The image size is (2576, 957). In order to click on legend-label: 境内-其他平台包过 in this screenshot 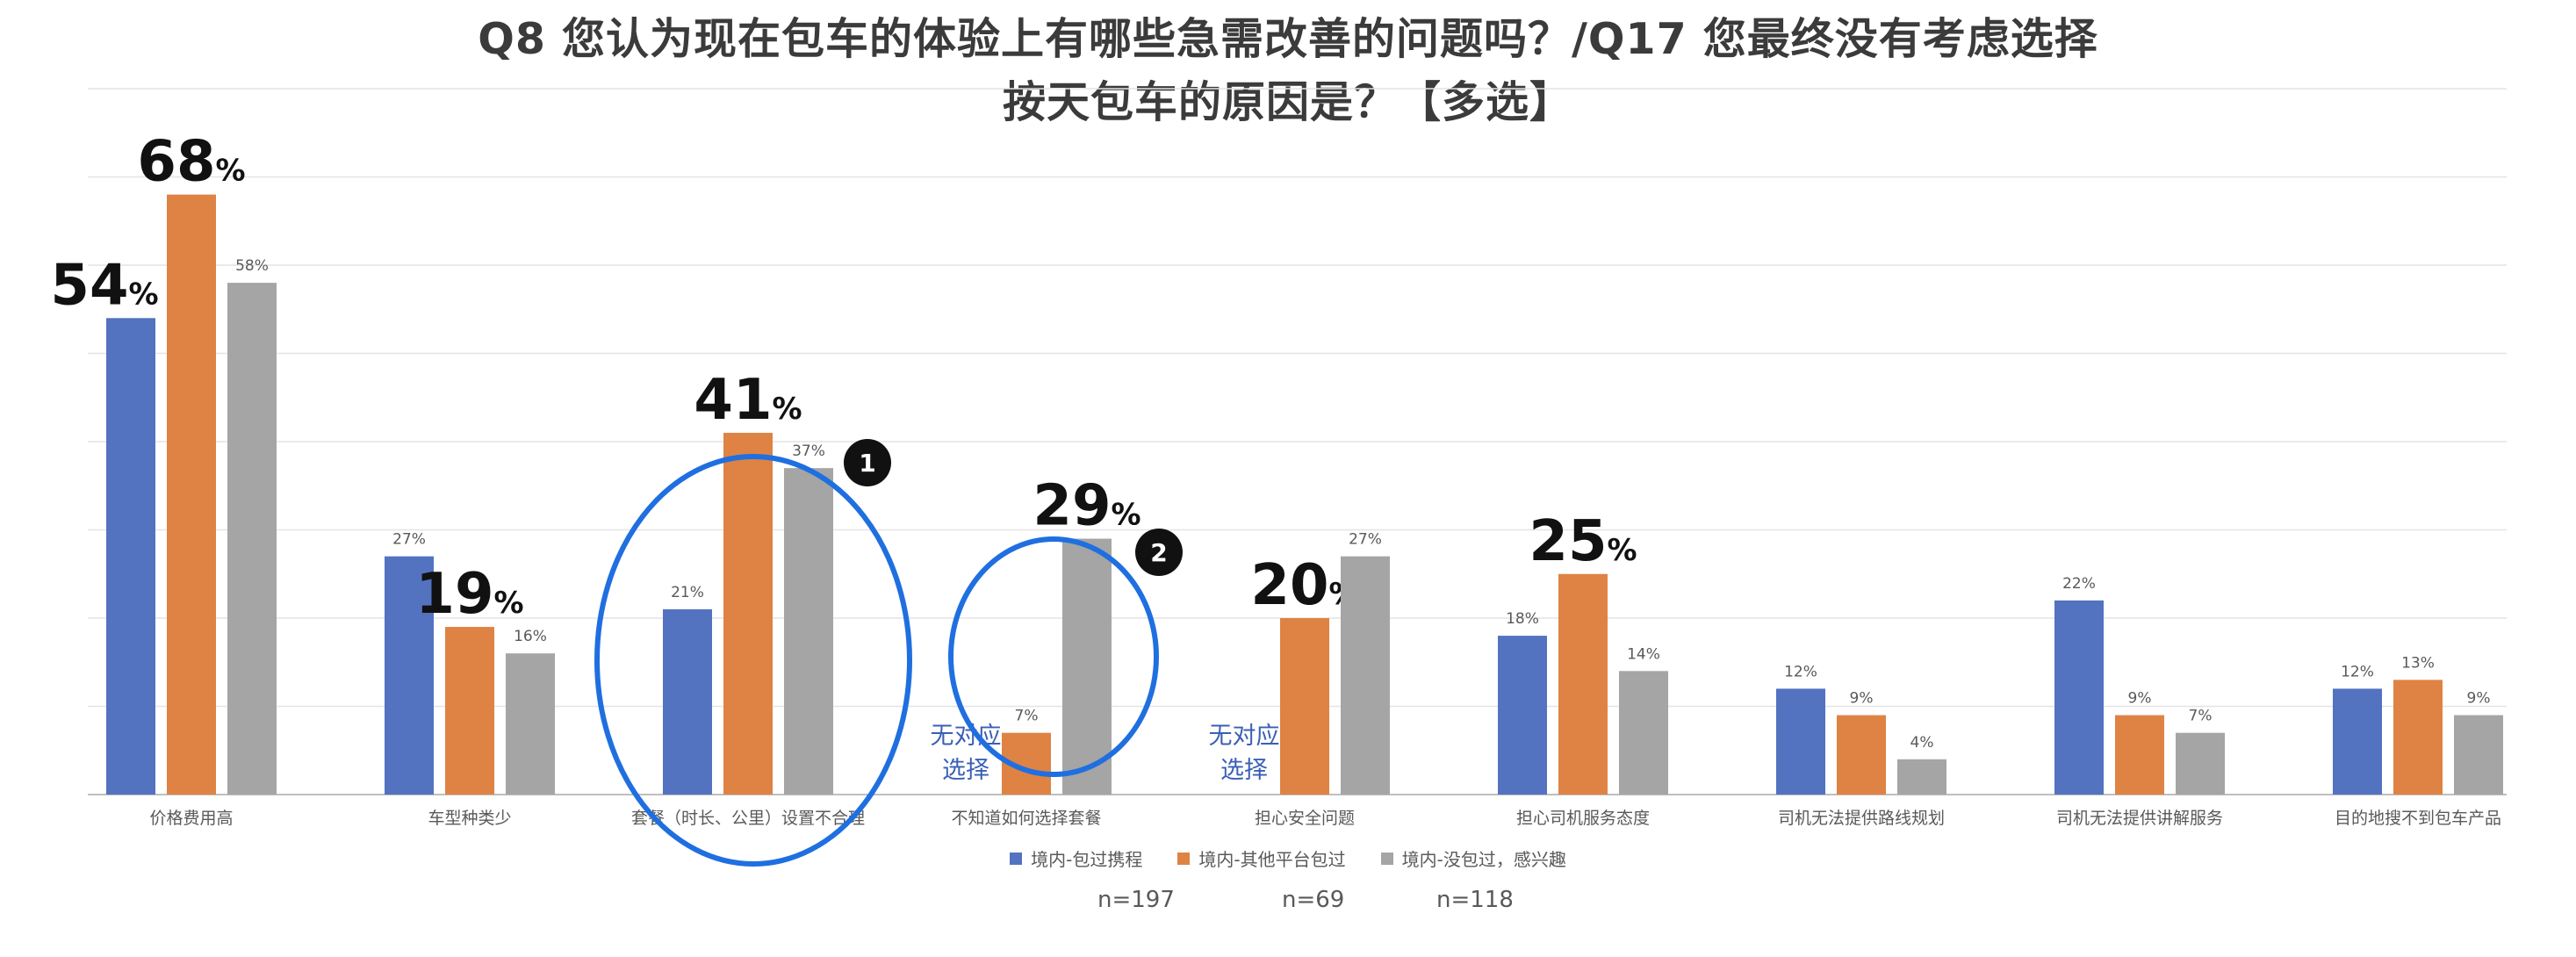, I will do `click(1272, 859)`.